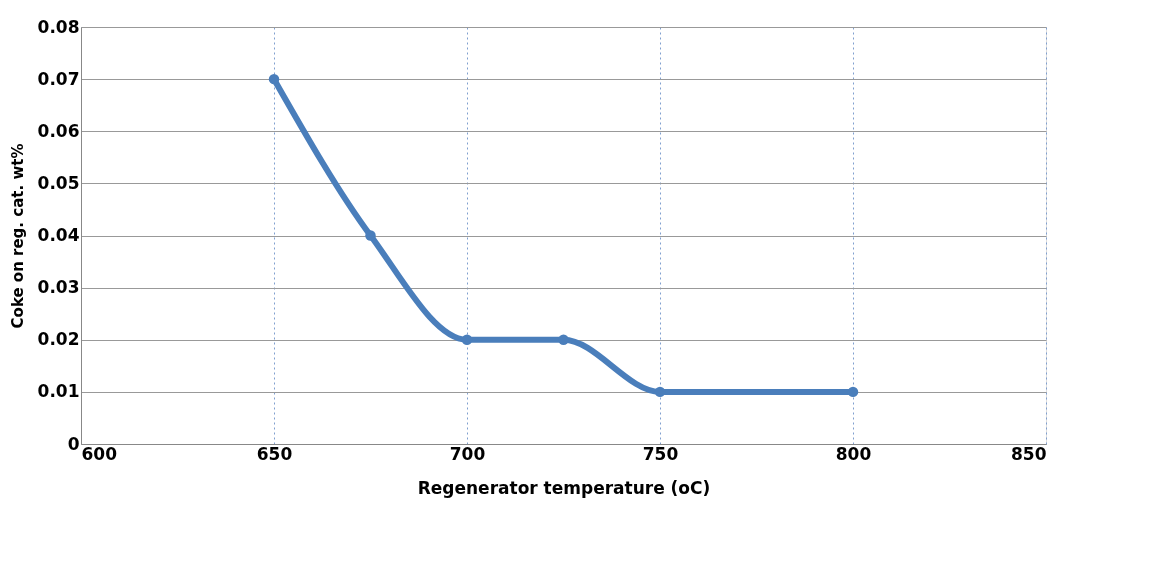 This screenshot has height=571, width=1159. I want to click on y-tick-label: 0.03, so click(58, 287).